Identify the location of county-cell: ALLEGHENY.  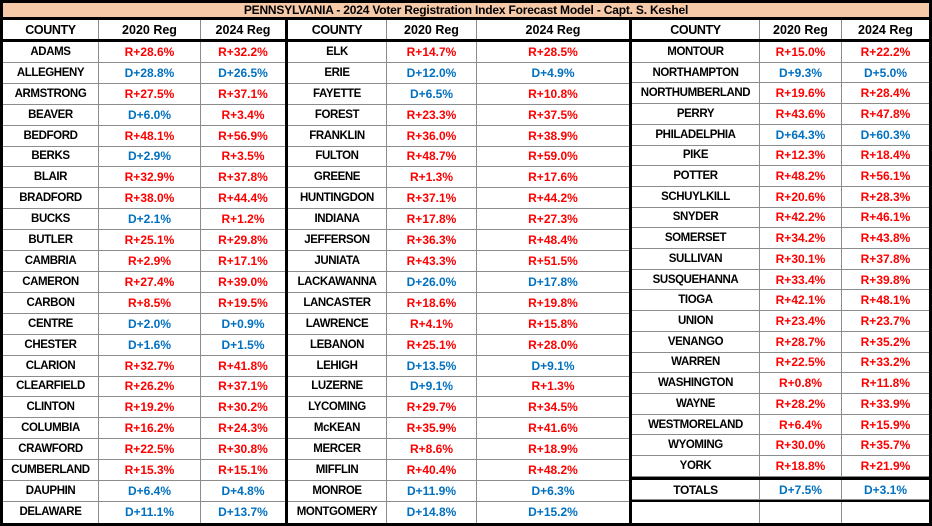
(51, 73).